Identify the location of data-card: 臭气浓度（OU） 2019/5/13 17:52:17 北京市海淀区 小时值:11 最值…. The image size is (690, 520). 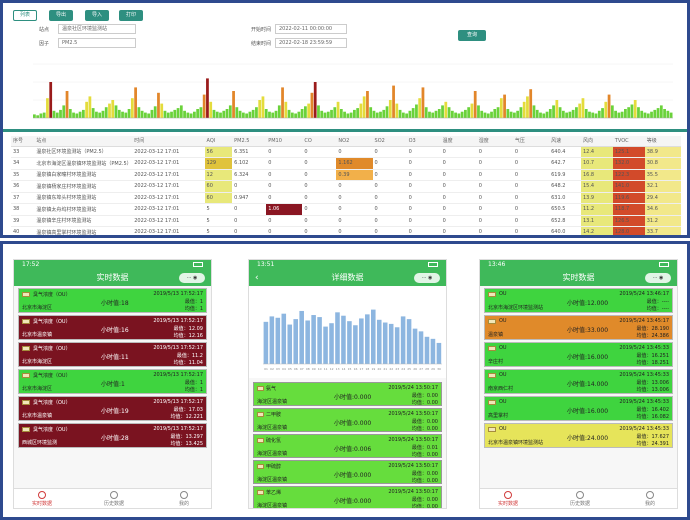
(112, 354).